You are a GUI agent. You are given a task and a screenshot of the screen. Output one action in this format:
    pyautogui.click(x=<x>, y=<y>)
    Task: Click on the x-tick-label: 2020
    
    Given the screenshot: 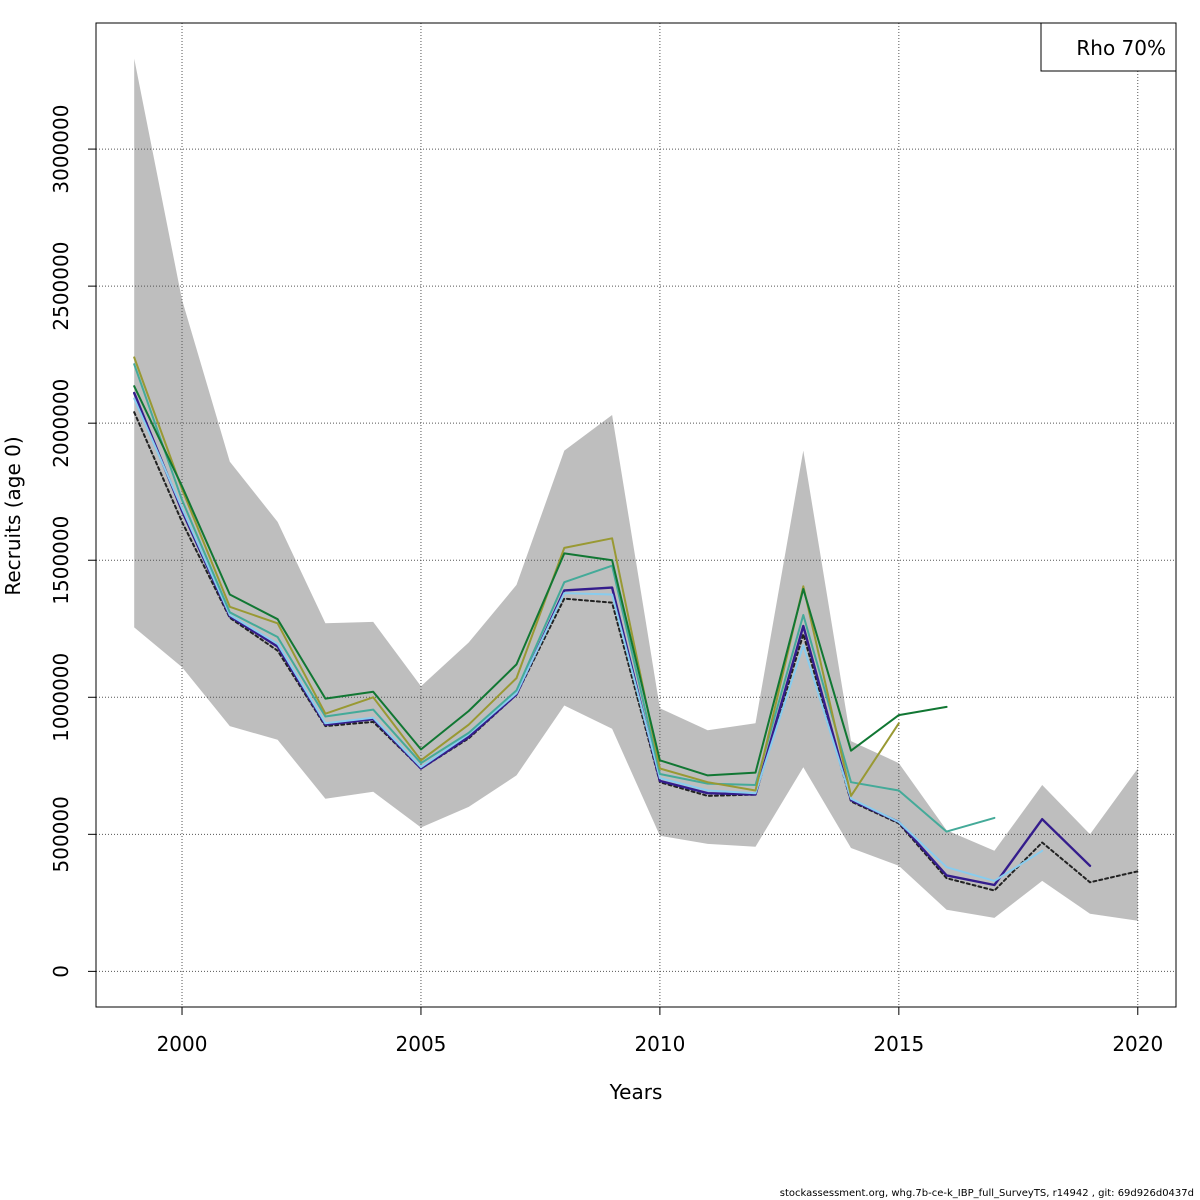 What is the action you would take?
    pyautogui.click(x=1137, y=1044)
    